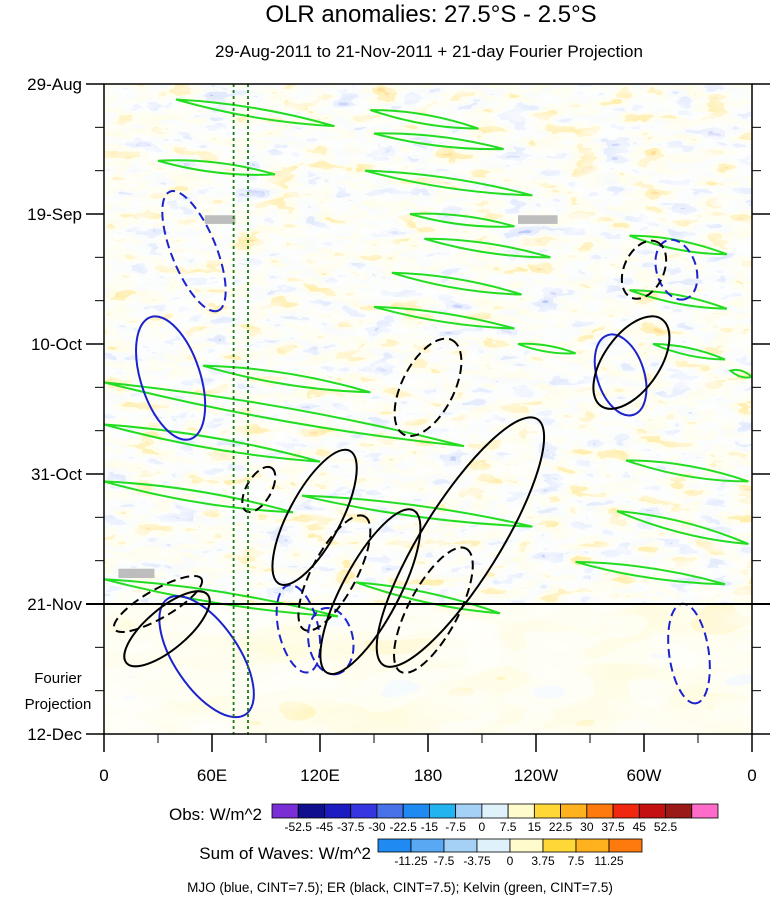  What do you see at coordinates (543, 861) in the screenshot?
I see `waves-colorbar-level: 3.75` at bounding box center [543, 861].